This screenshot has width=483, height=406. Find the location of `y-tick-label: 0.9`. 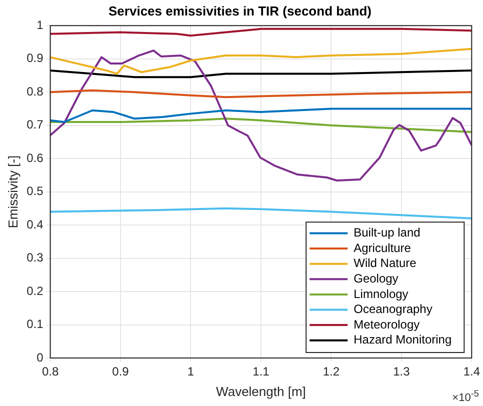

y-tick-label: 0.9 is located at coordinates (35, 58).